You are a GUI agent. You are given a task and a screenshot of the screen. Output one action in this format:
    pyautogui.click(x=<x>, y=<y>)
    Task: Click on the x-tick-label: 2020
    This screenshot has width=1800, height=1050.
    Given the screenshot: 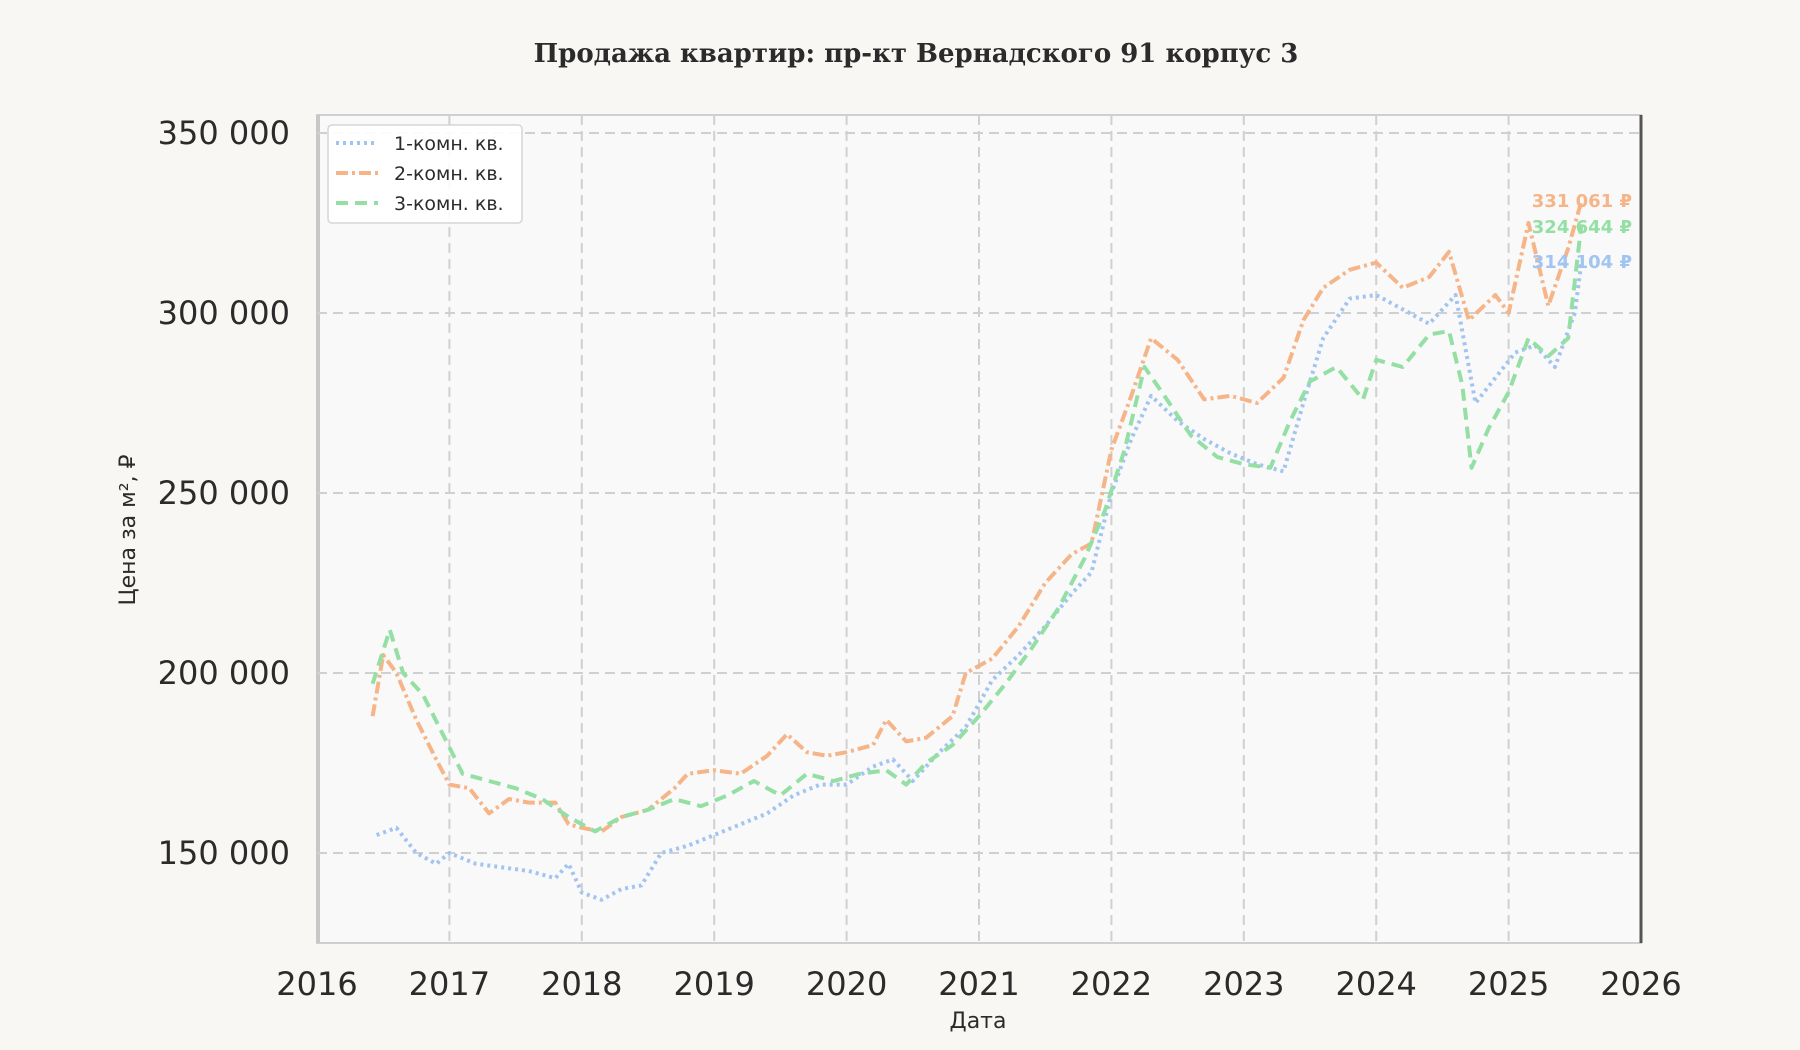 What is the action you would take?
    pyautogui.click(x=846, y=984)
    